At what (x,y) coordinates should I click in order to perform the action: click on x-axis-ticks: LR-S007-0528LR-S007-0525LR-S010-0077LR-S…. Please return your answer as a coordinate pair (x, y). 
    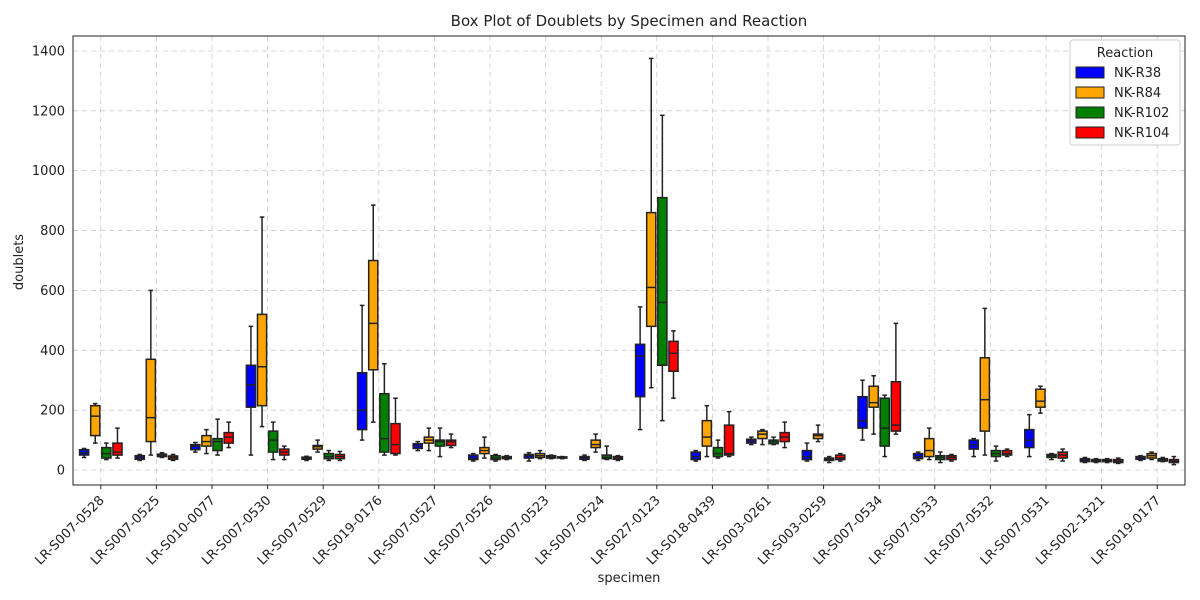
    Looking at the image, I should click on (598, 526).